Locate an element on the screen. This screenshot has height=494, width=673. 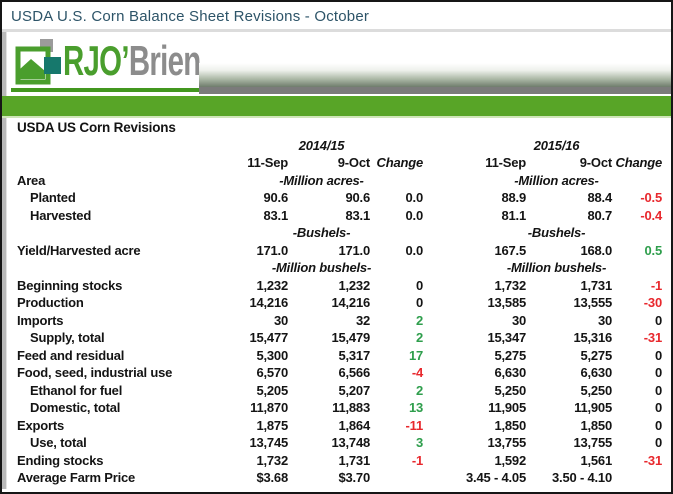
value-cell: 13,745 is located at coordinates (268, 442).